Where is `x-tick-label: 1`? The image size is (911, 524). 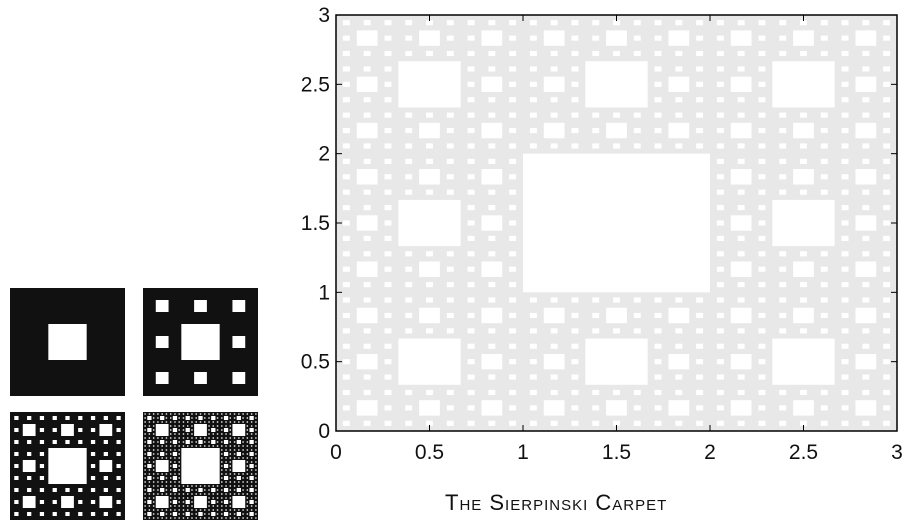
x-tick-label: 1 is located at coordinates (523, 452).